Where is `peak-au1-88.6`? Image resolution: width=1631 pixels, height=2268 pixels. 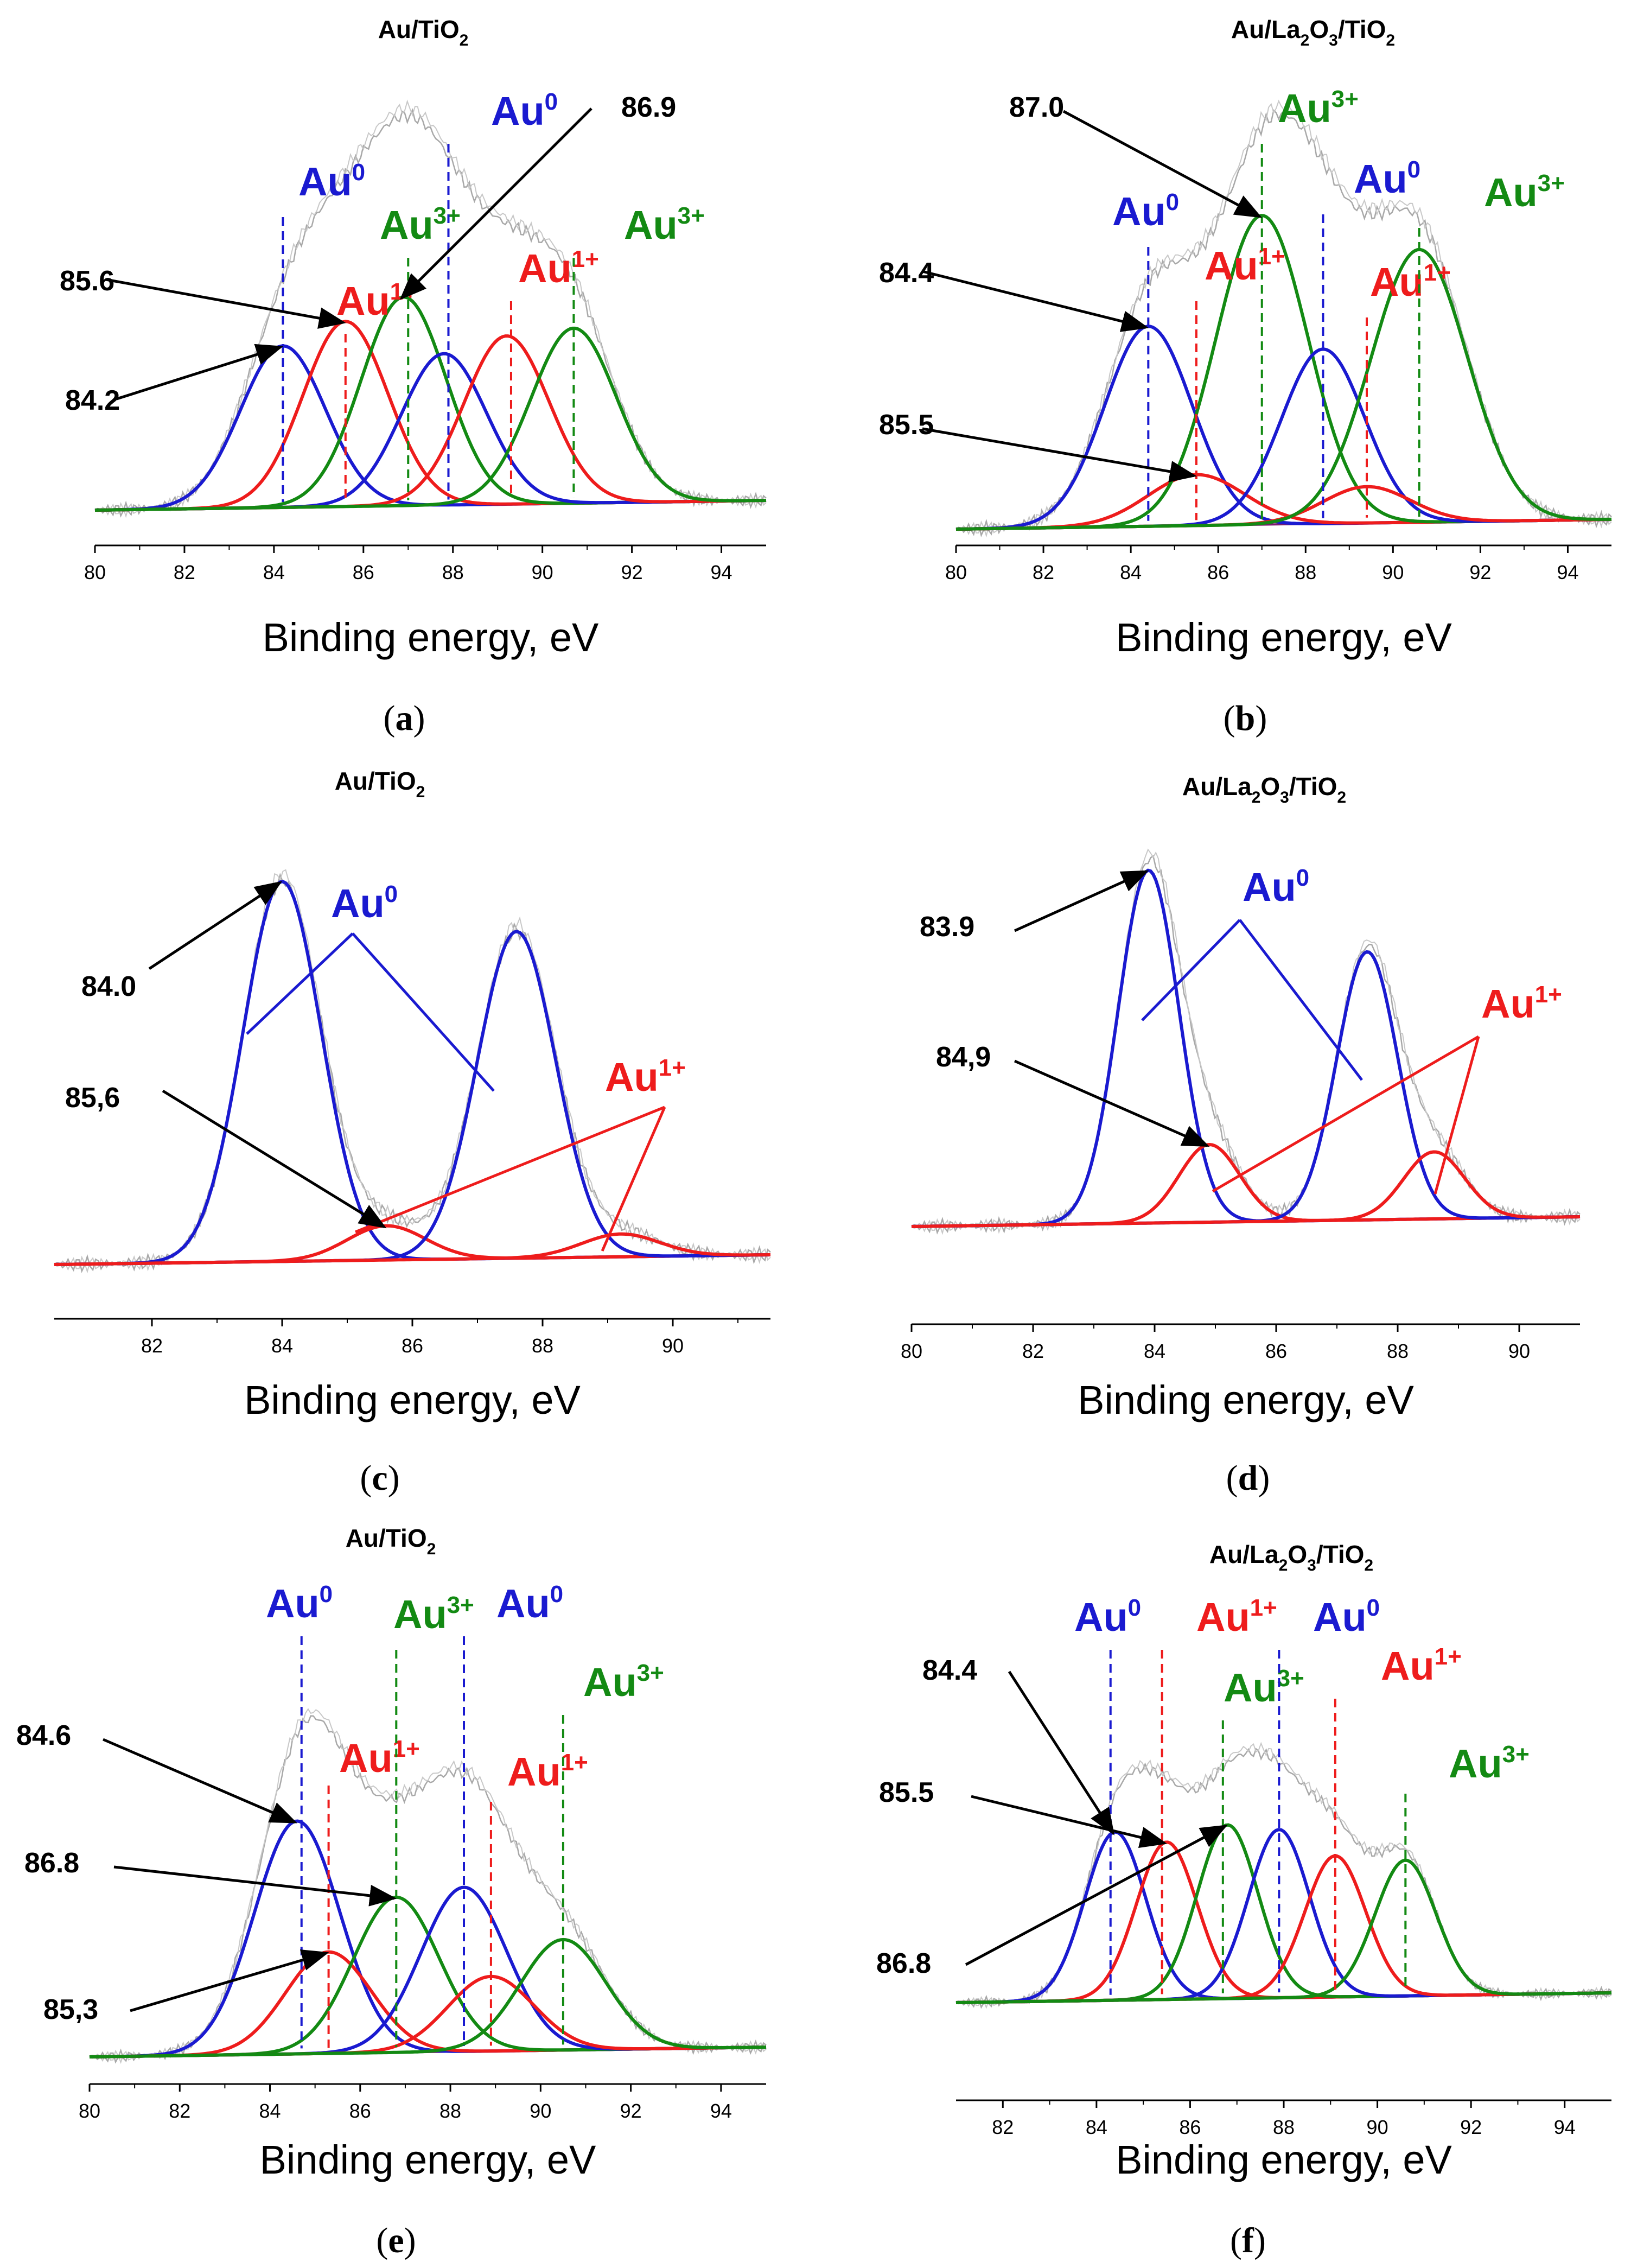
peak-au1-88.6 is located at coordinates (1246, 1189).